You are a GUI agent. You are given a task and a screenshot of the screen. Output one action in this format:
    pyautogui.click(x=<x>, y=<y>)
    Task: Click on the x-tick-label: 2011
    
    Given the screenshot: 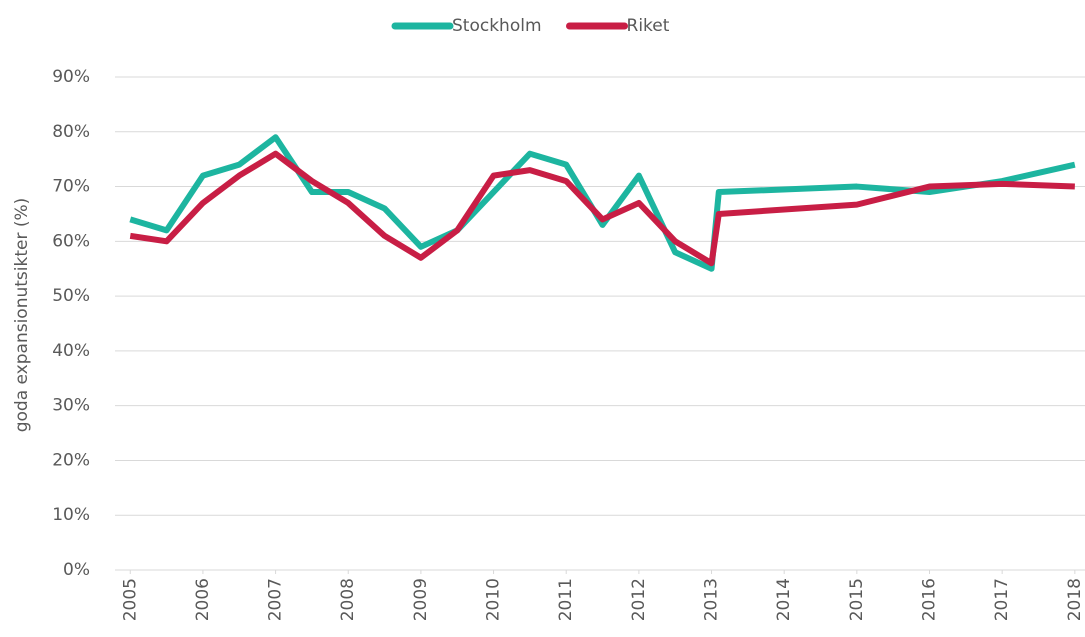 What is the action you would take?
    pyautogui.click(x=566, y=599)
    